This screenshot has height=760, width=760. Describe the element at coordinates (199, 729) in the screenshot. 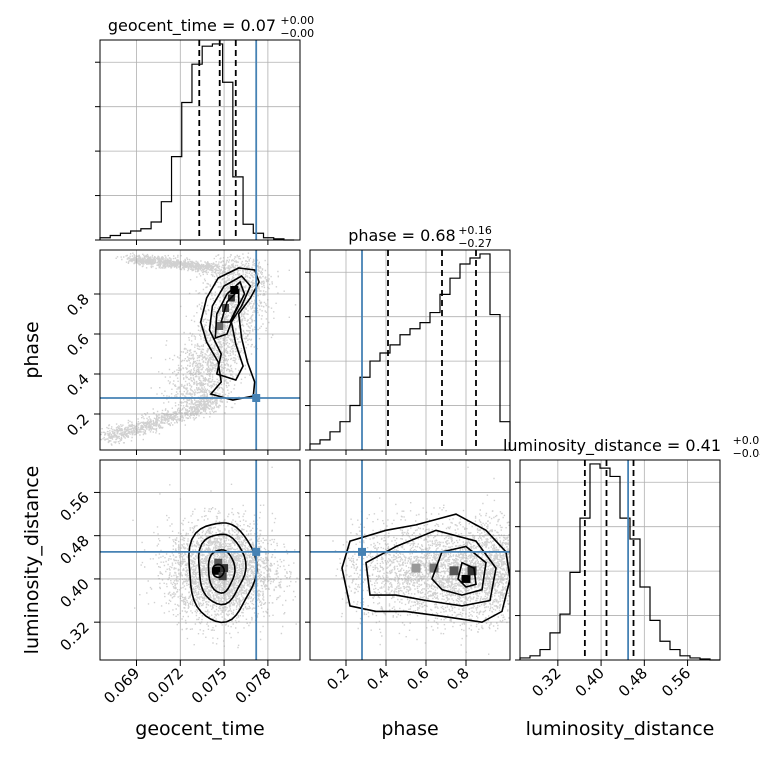

I see `x-axis-label-geocent_time: geocent_time` at that location.